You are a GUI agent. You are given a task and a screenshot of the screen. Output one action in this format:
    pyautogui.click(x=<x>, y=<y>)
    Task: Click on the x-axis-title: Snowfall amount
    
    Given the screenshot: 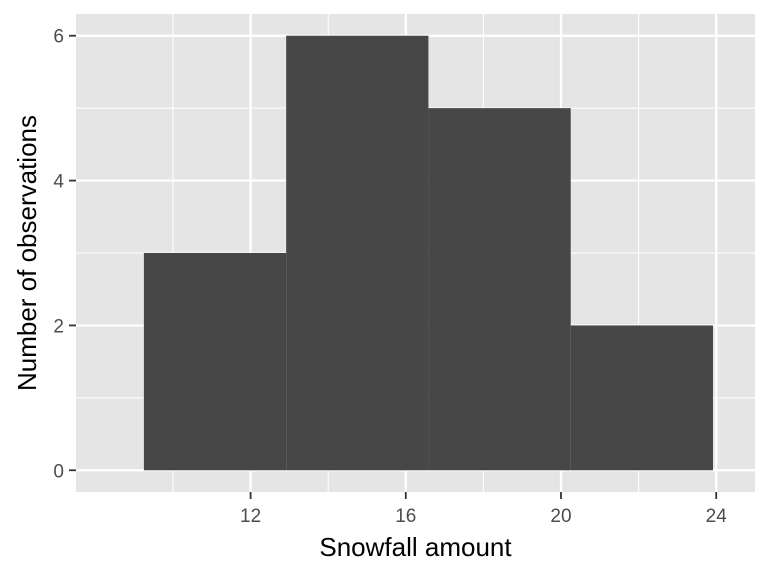 What is the action you would take?
    pyautogui.click(x=415, y=547)
    